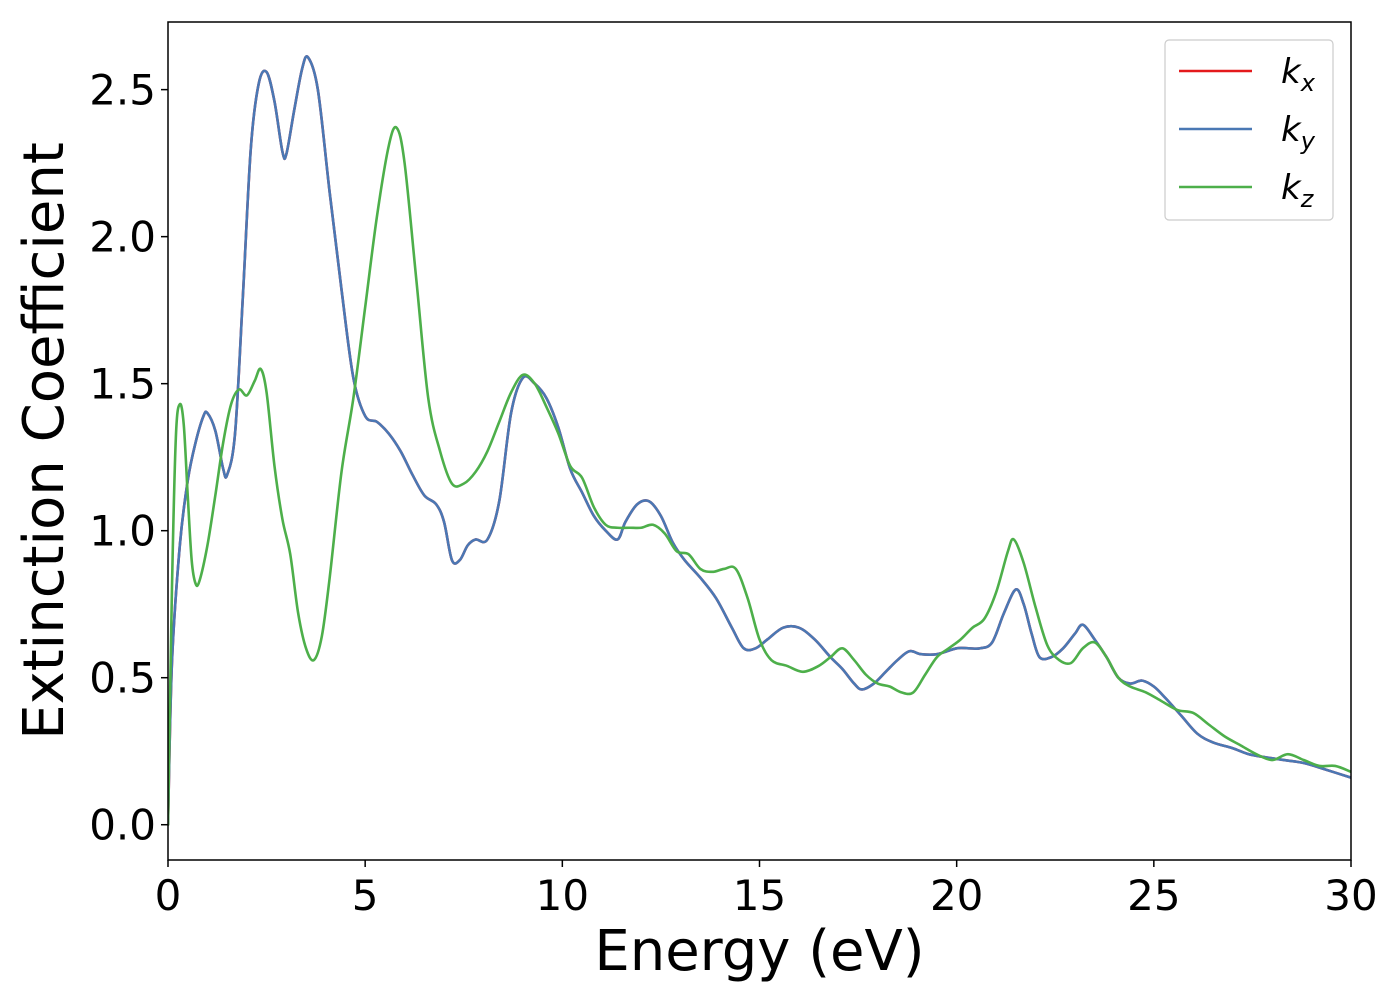 This screenshot has height=1000, width=1400. Describe the element at coordinates (122, 237) in the screenshot. I see `y-tick-label: 2.0` at that location.